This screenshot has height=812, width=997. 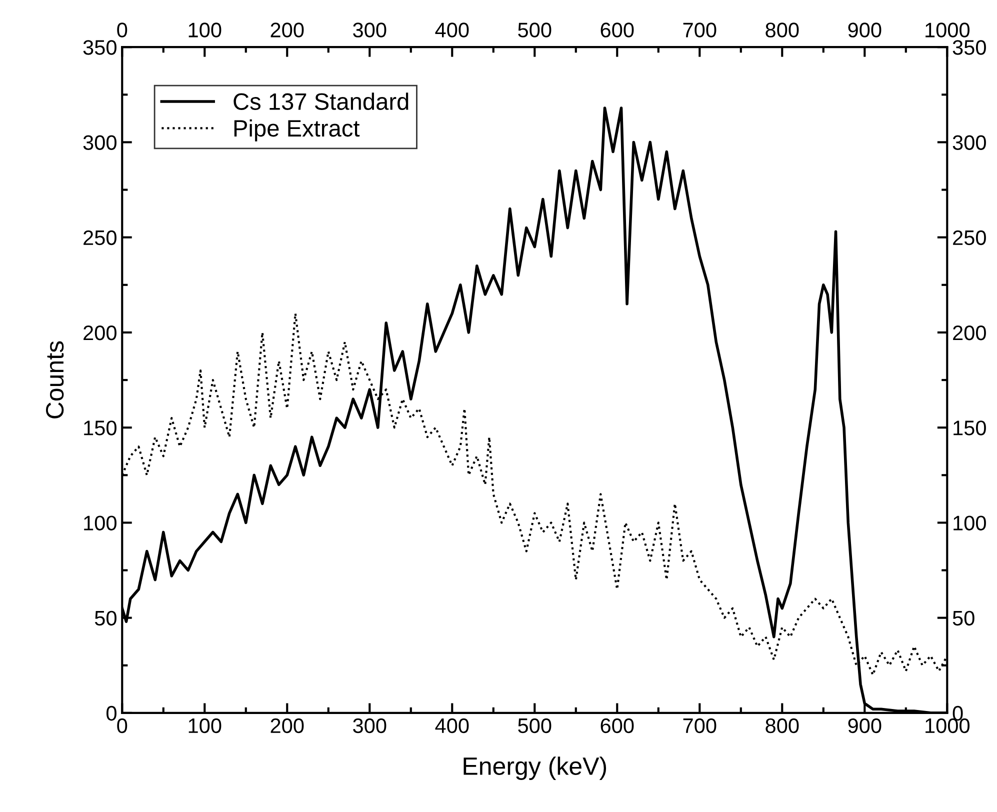 What do you see at coordinates (782, 30) in the screenshot?
I see `x2-tick-label: 800` at bounding box center [782, 30].